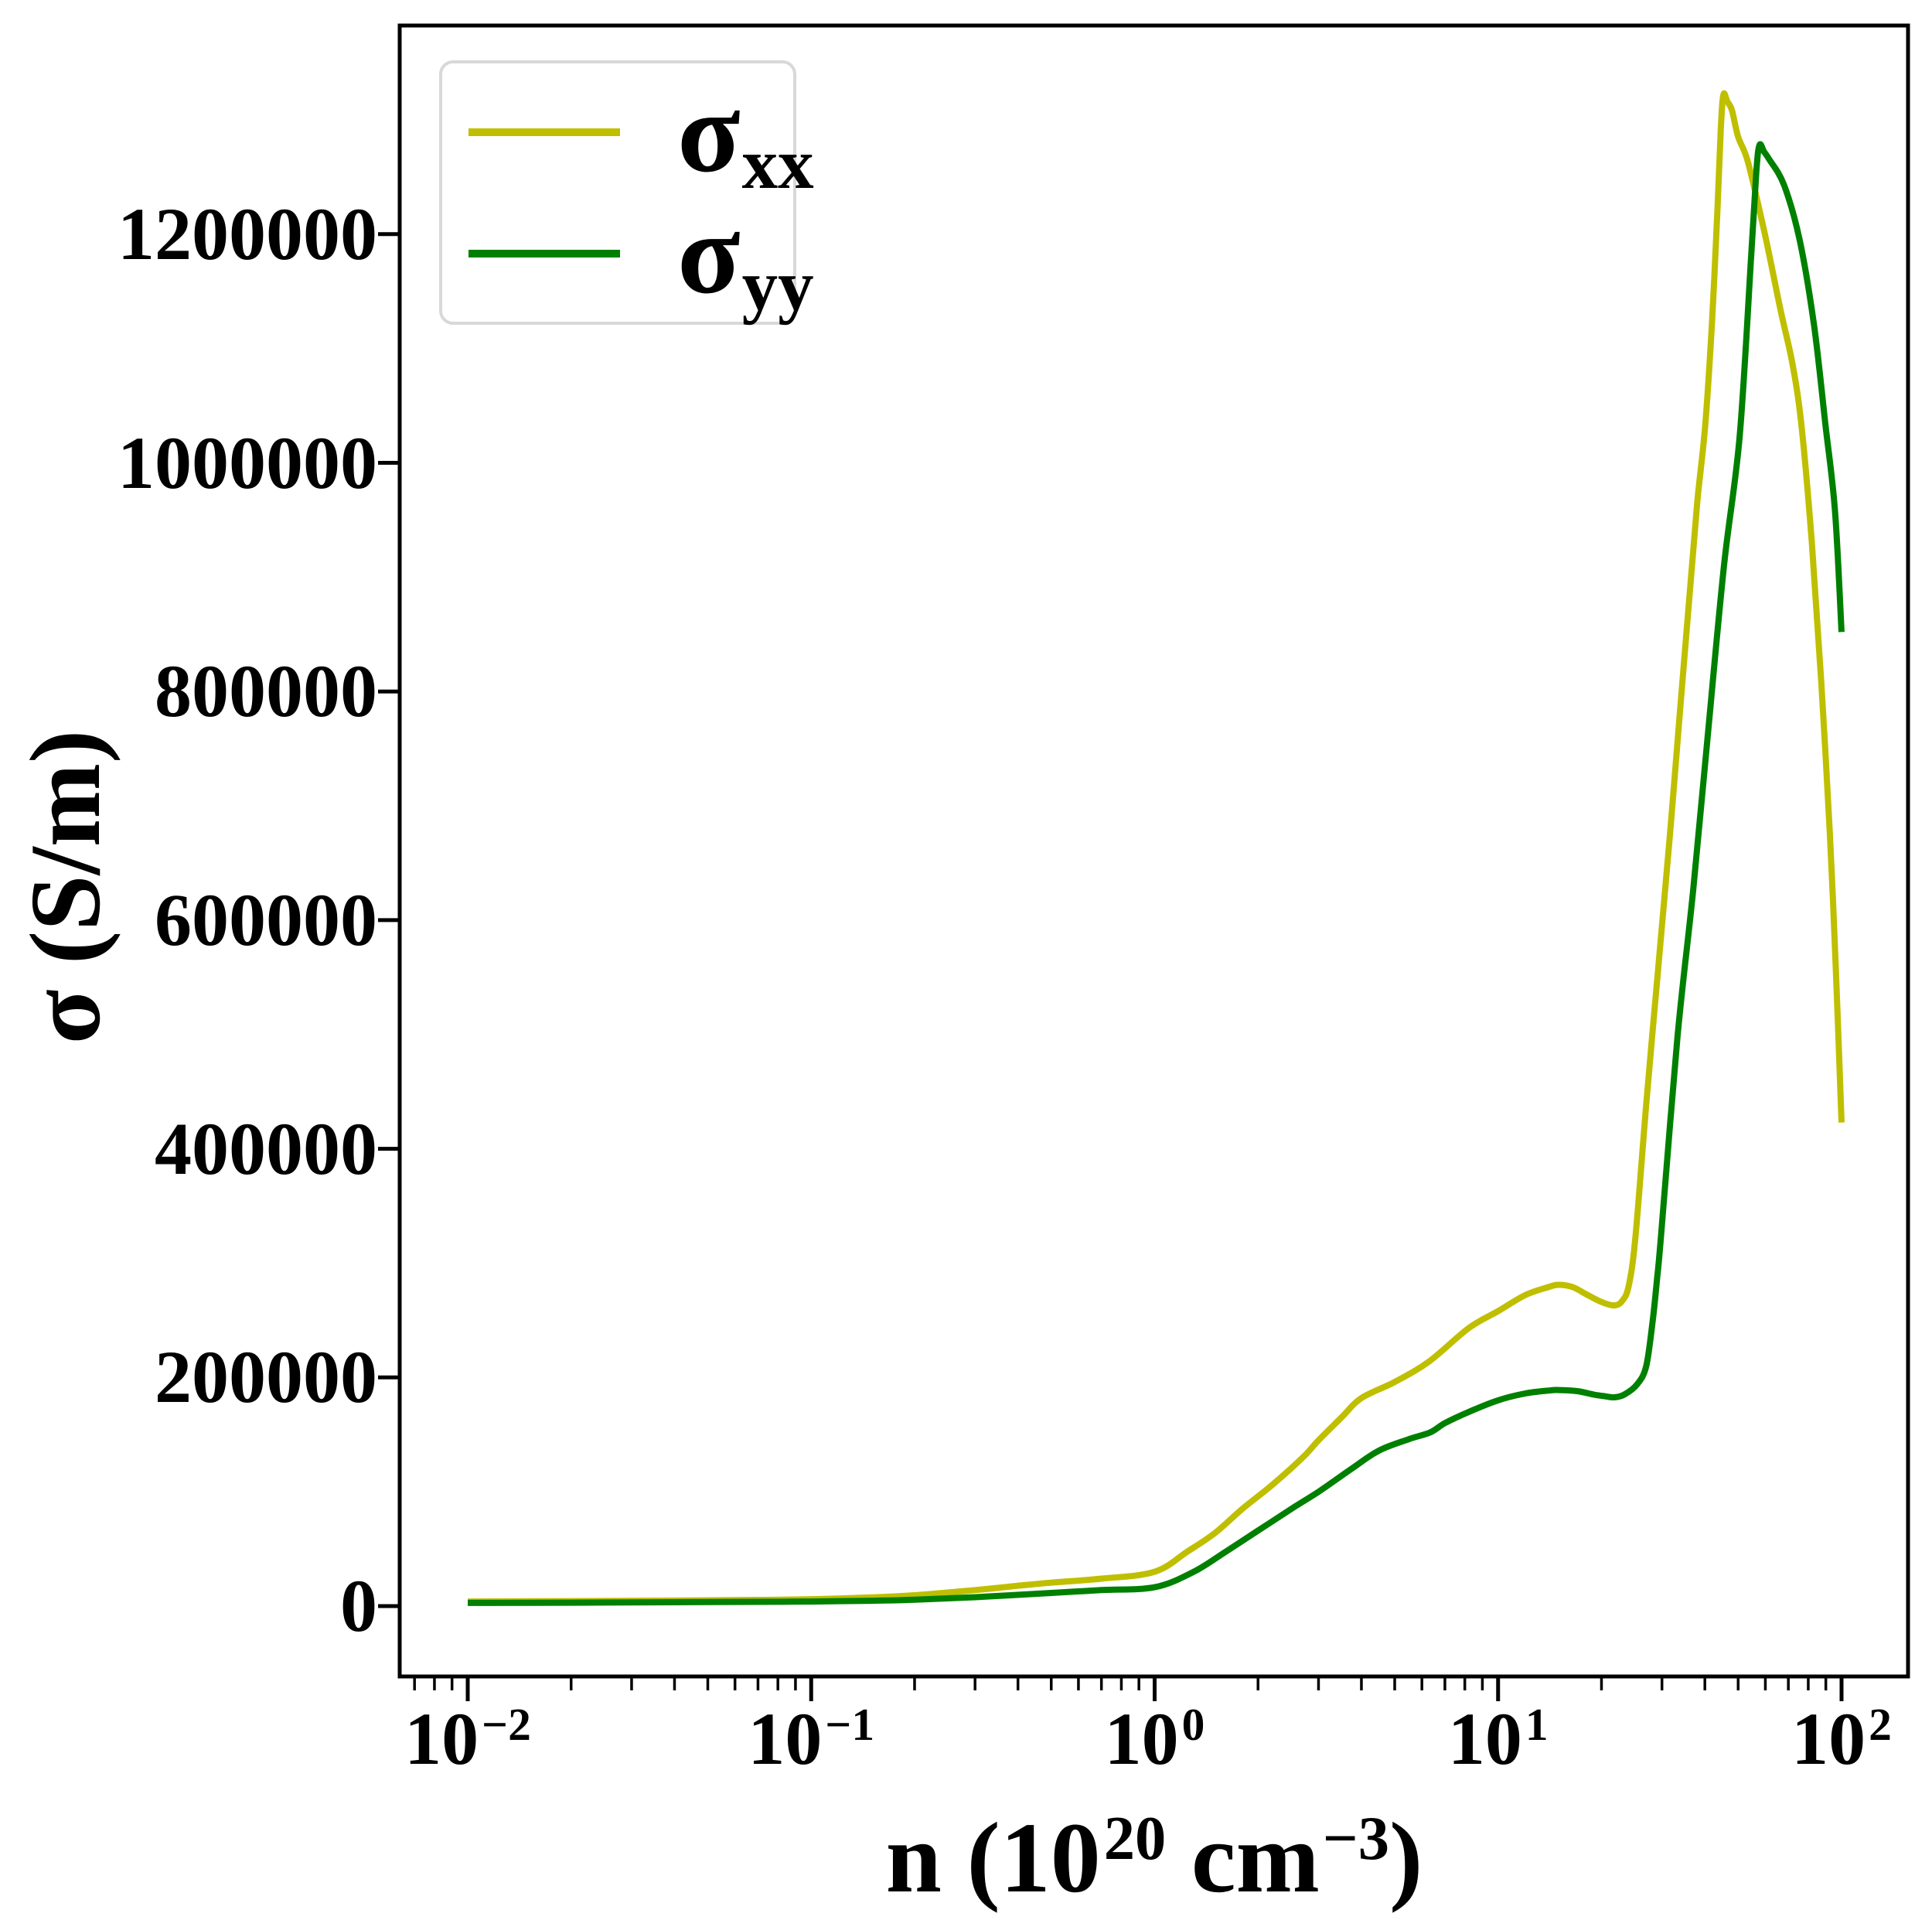  I want to click on y-tick-label: 600000, so click(266, 919).